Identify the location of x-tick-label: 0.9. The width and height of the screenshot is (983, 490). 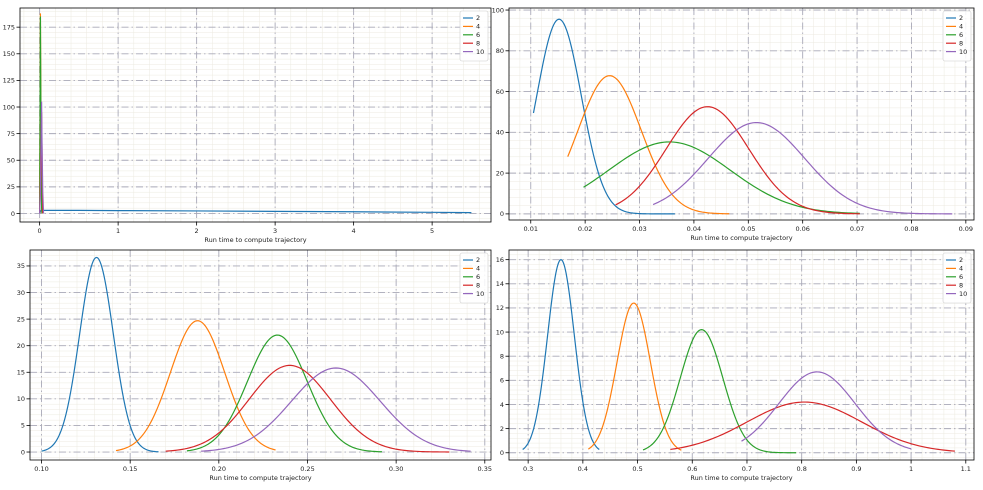
(856, 469).